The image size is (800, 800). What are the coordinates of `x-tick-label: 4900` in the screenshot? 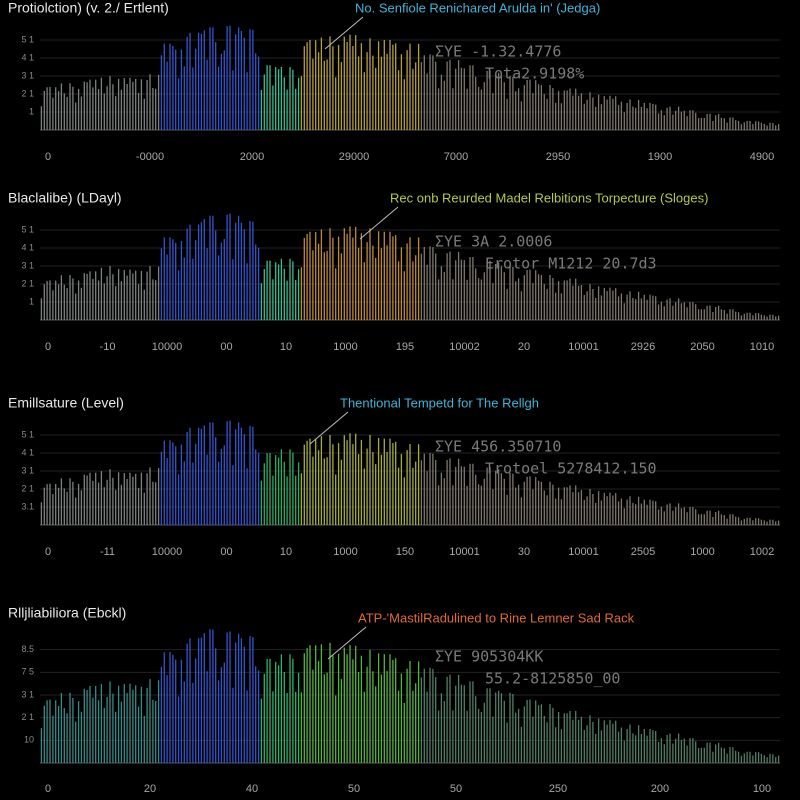 It's located at (762, 157).